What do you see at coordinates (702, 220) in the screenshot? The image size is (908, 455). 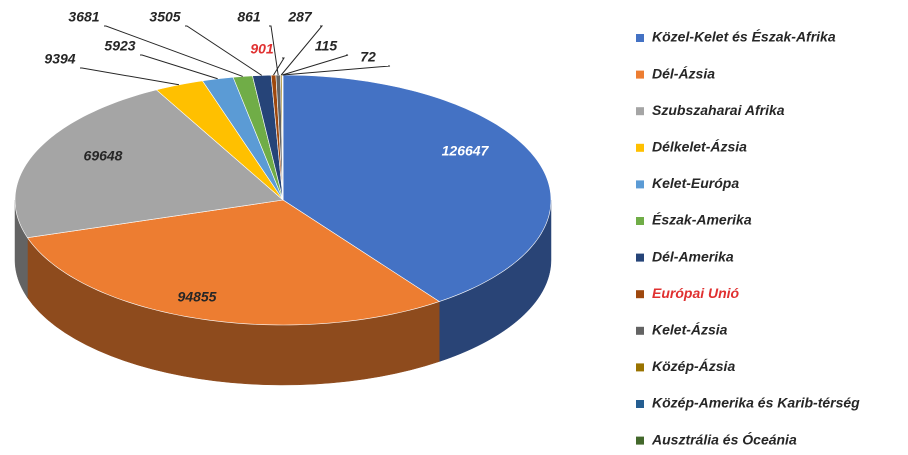 I see `legend-label: Észak-Amerika` at bounding box center [702, 220].